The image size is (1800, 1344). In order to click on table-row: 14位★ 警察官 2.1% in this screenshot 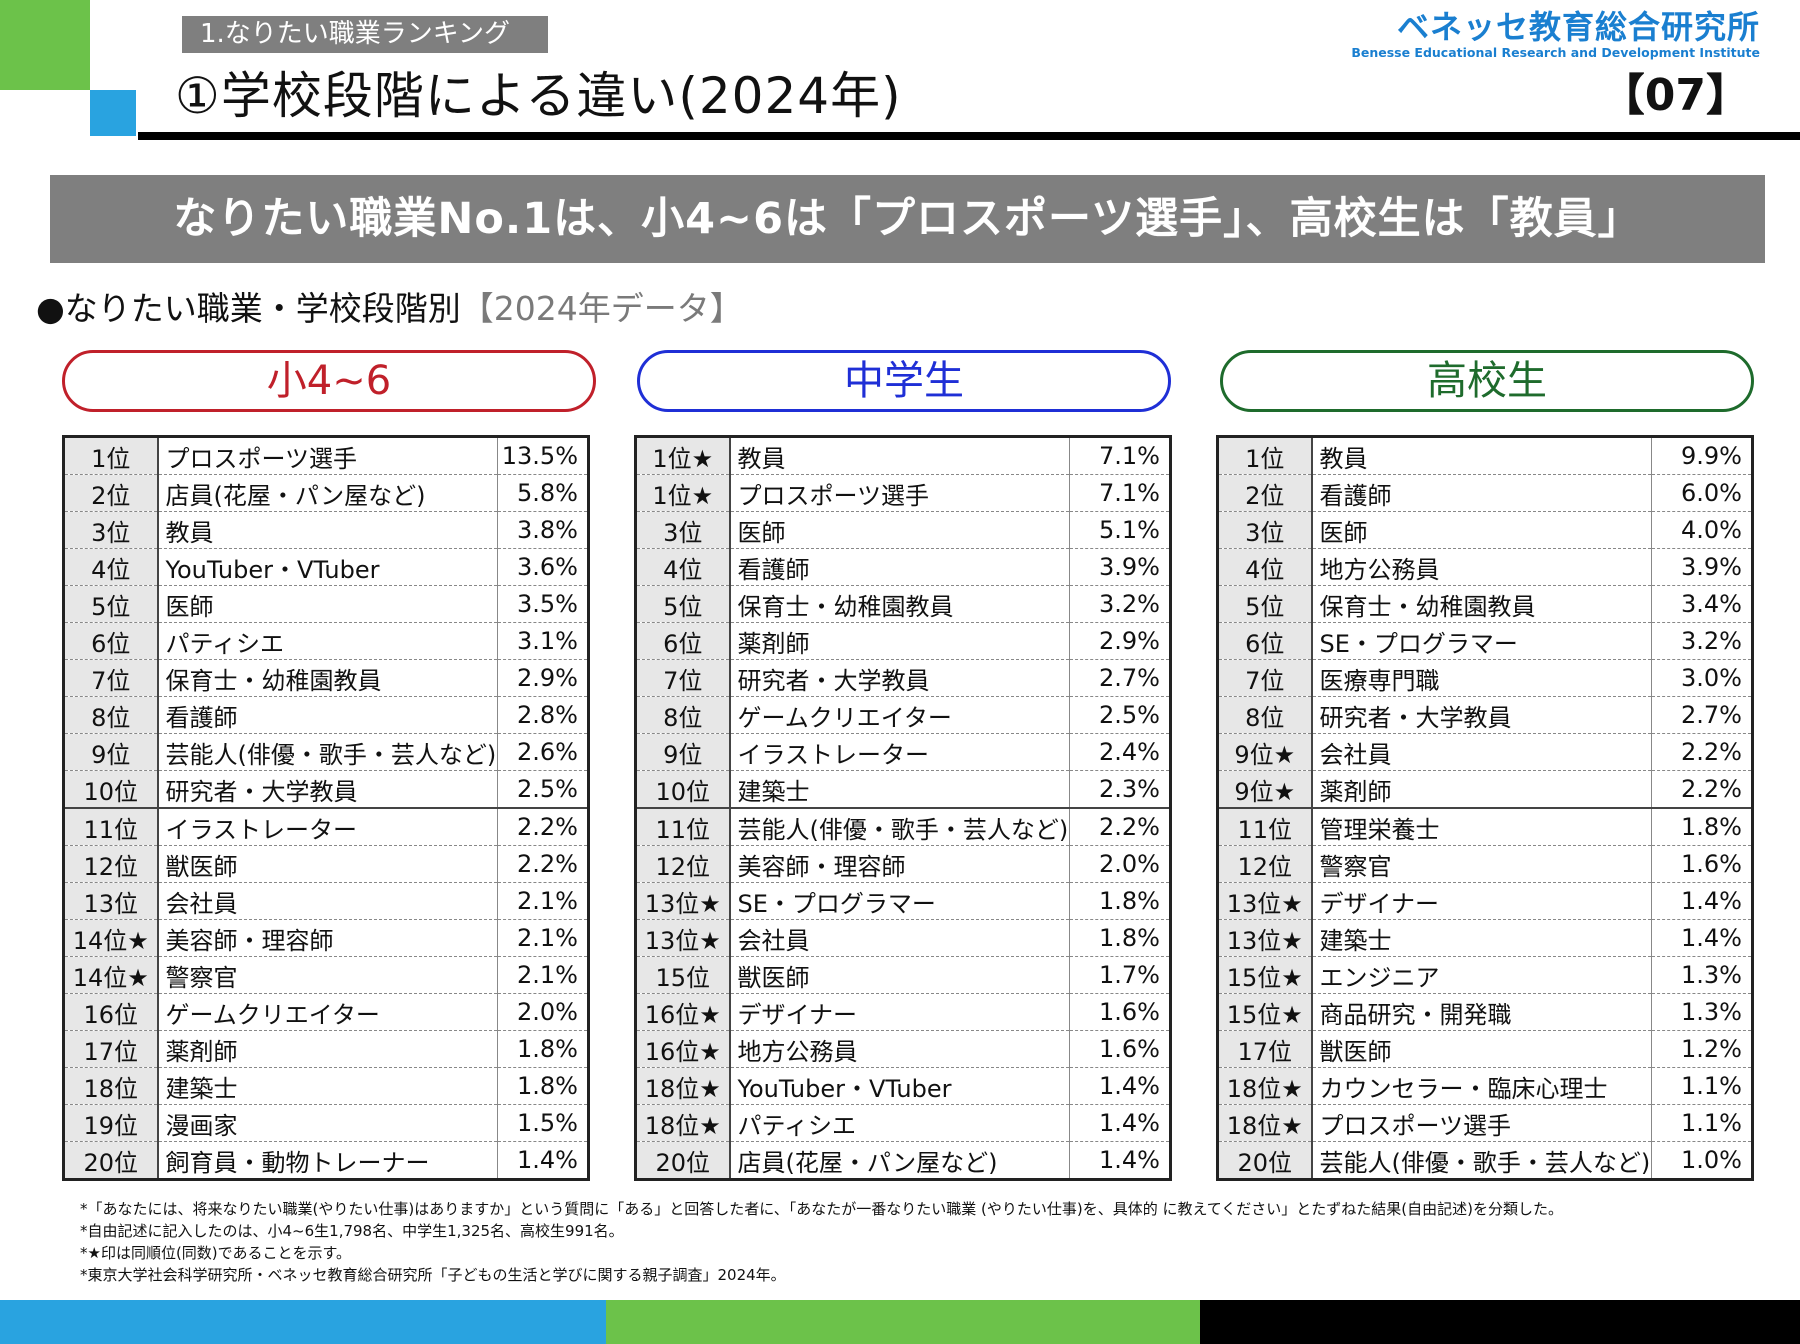, I will do `click(326, 975)`.